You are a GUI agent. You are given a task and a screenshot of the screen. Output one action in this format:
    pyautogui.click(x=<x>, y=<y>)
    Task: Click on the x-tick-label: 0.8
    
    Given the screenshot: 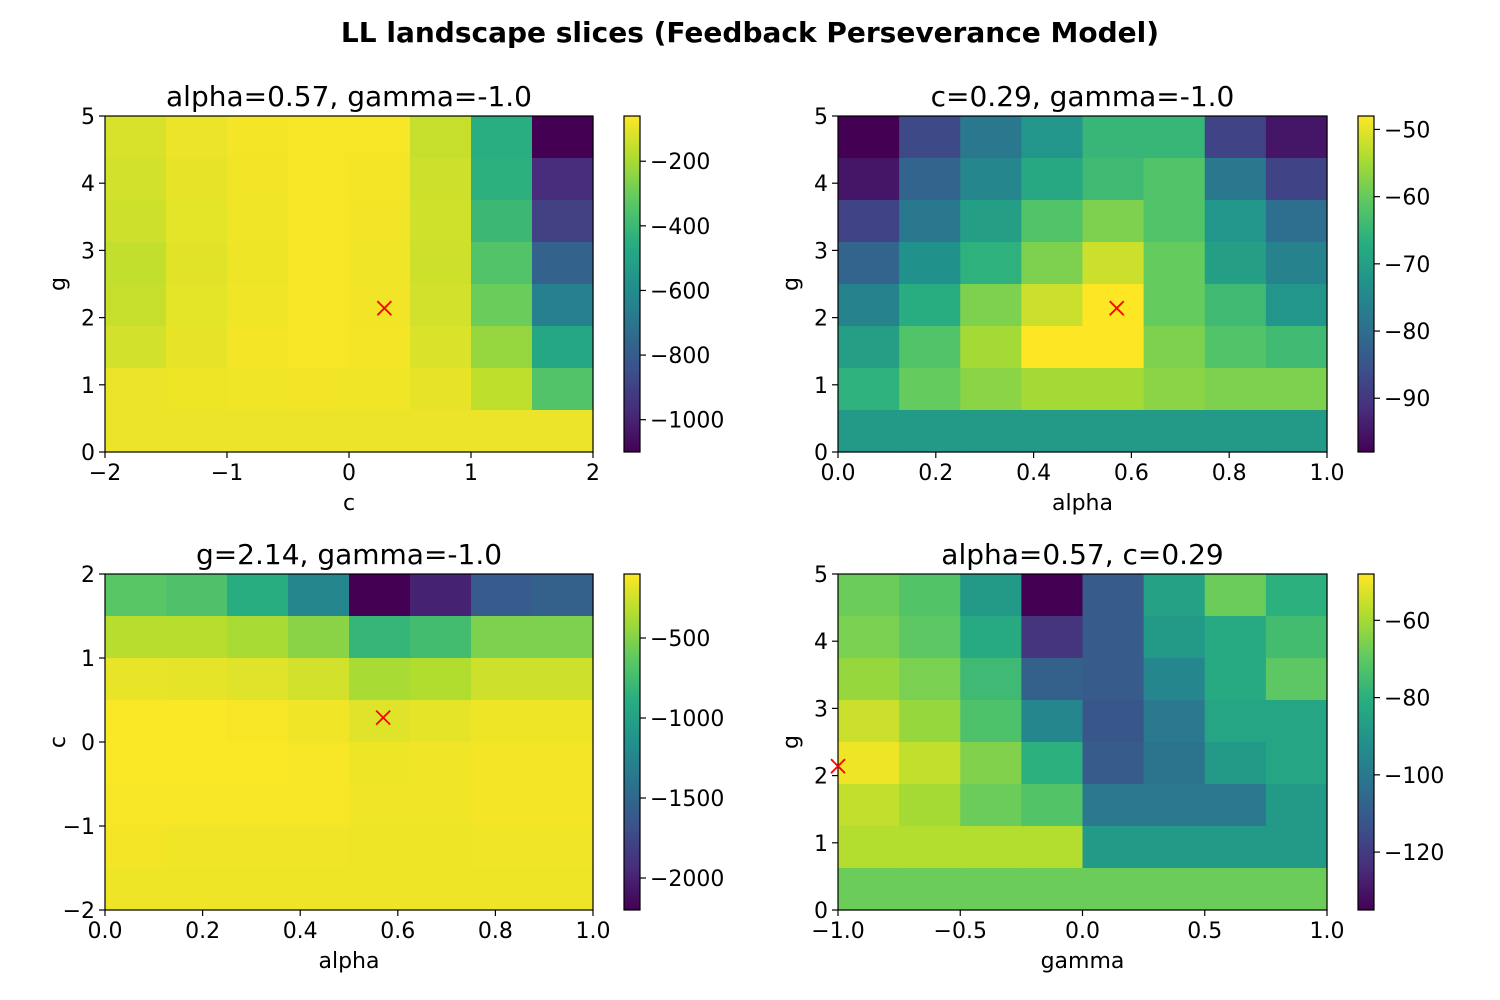 What is the action you would take?
    pyautogui.click(x=495, y=931)
    